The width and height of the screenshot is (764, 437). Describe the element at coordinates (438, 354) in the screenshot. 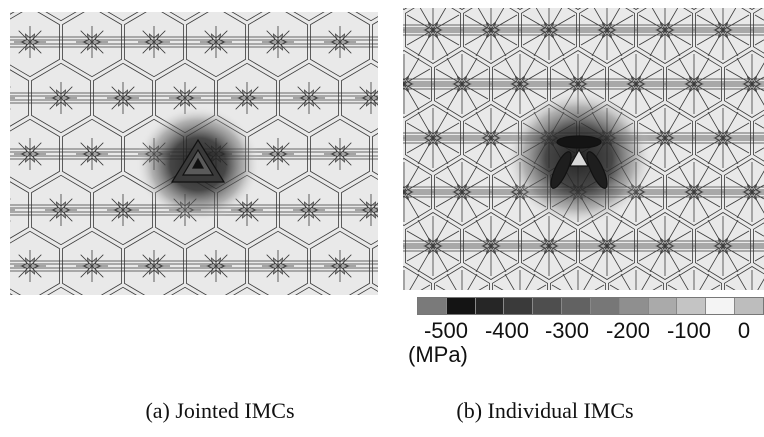

I see `colorbar-unit-label: (MPa)` at that location.